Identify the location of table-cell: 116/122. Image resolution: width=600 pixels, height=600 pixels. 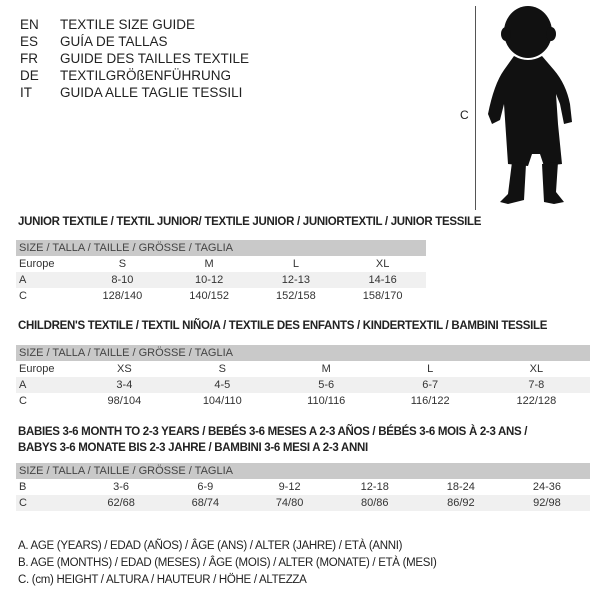
(430, 401).